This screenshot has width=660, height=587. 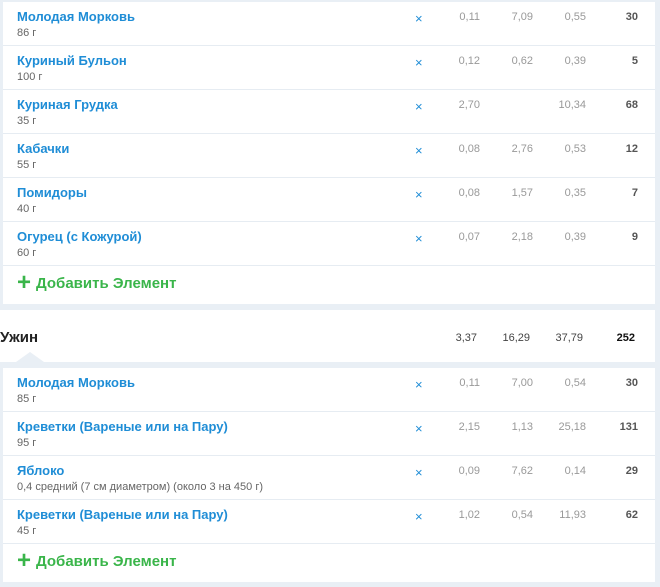 I want to click on carbs-value: 7,09, so click(x=522, y=17).